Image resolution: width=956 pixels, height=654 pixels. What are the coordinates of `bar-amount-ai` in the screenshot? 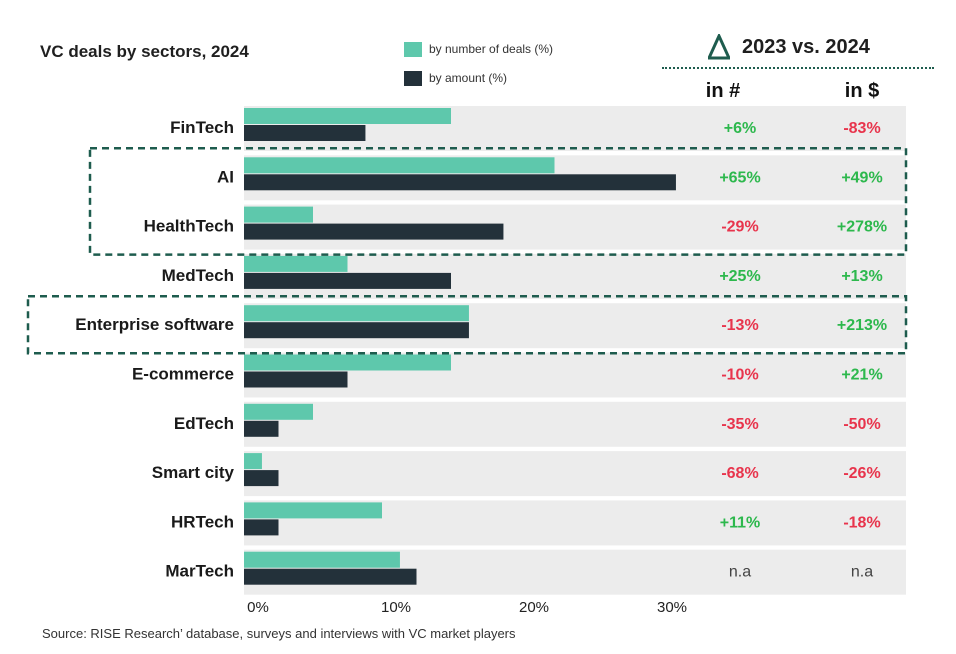 It's located at (460, 182).